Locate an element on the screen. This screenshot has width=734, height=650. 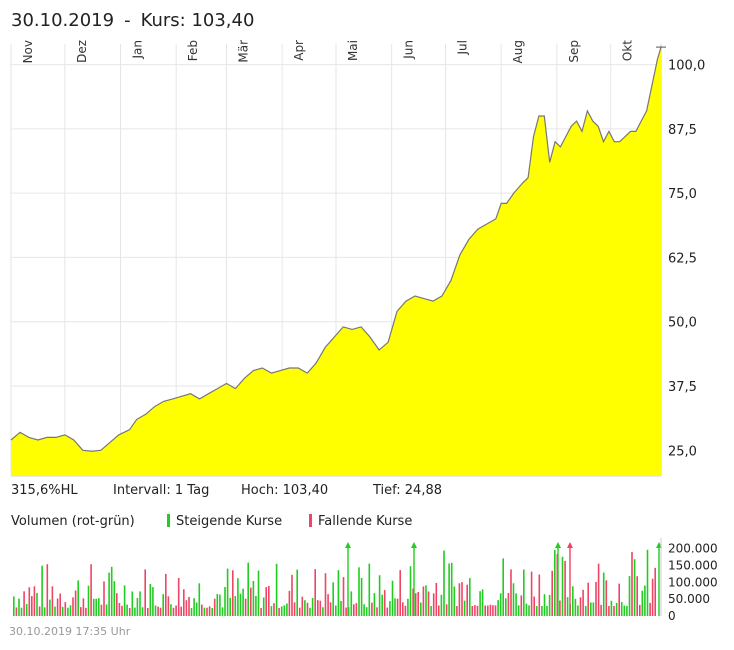
price-tick-label: 50,0 is located at coordinates (682, 323).